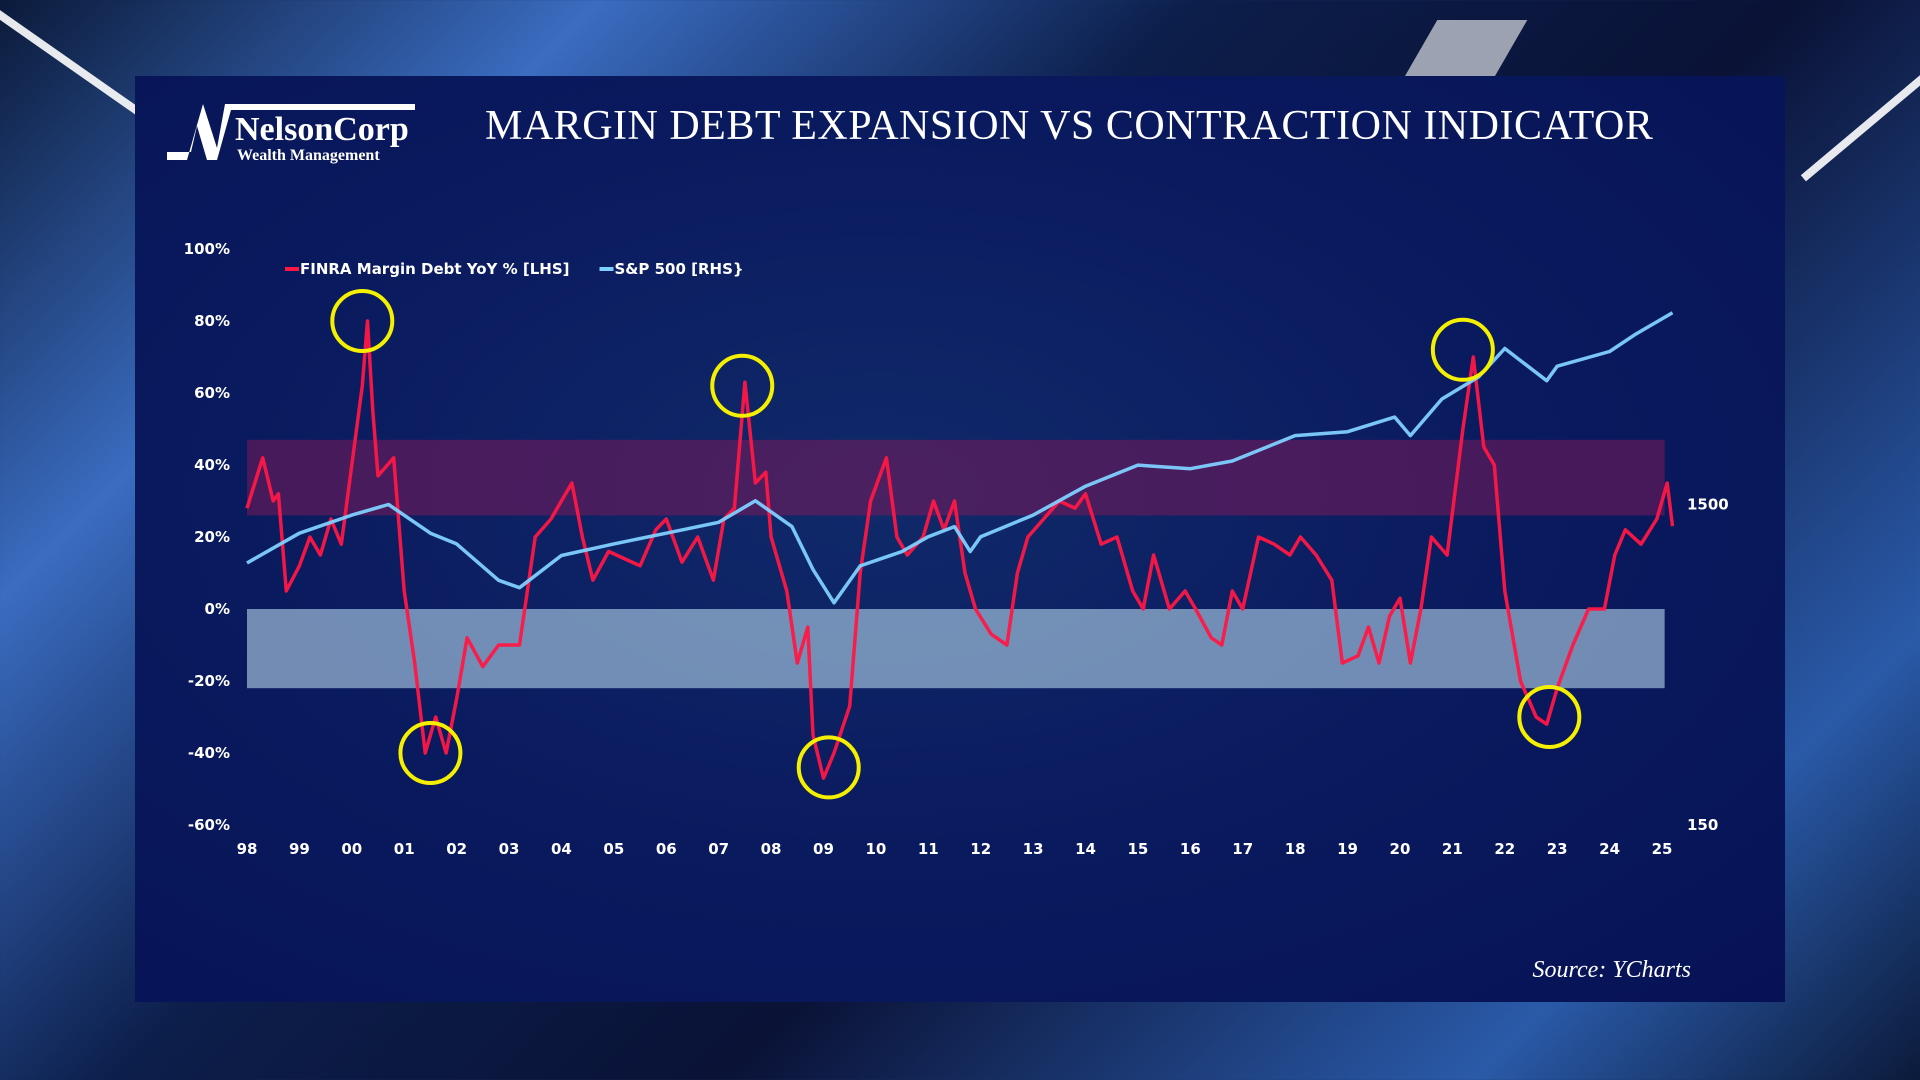 This screenshot has width=1920, height=1080. What do you see at coordinates (1085, 849) in the screenshot?
I see `x-tick: 14` at bounding box center [1085, 849].